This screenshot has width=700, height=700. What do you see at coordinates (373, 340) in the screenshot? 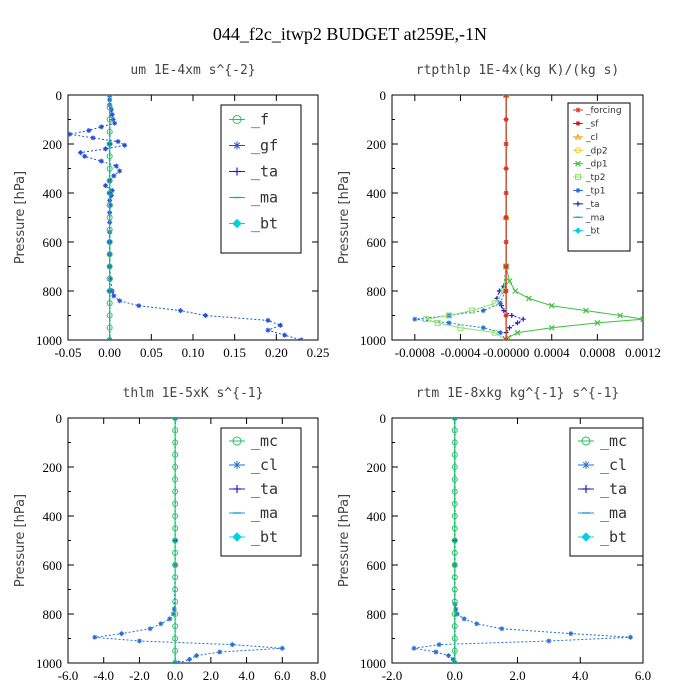
I see `y-tick-label: 1000` at bounding box center [373, 340].